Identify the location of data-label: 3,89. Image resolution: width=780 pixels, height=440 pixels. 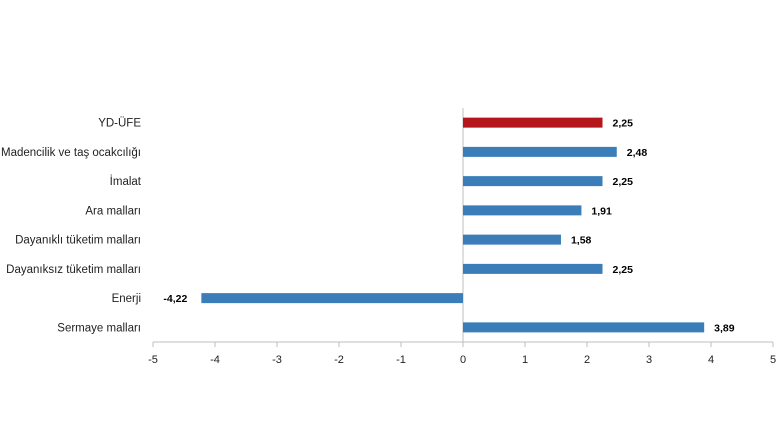
(724, 328).